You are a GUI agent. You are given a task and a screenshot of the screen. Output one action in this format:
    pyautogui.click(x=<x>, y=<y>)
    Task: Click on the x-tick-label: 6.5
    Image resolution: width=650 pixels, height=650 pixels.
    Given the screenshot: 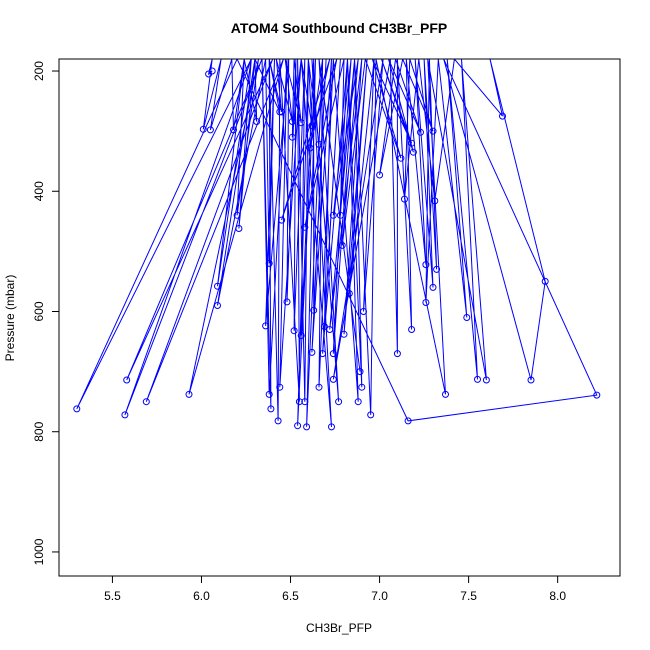 What is the action you would take?
    pyautogui.click(x=290, y=596)
    